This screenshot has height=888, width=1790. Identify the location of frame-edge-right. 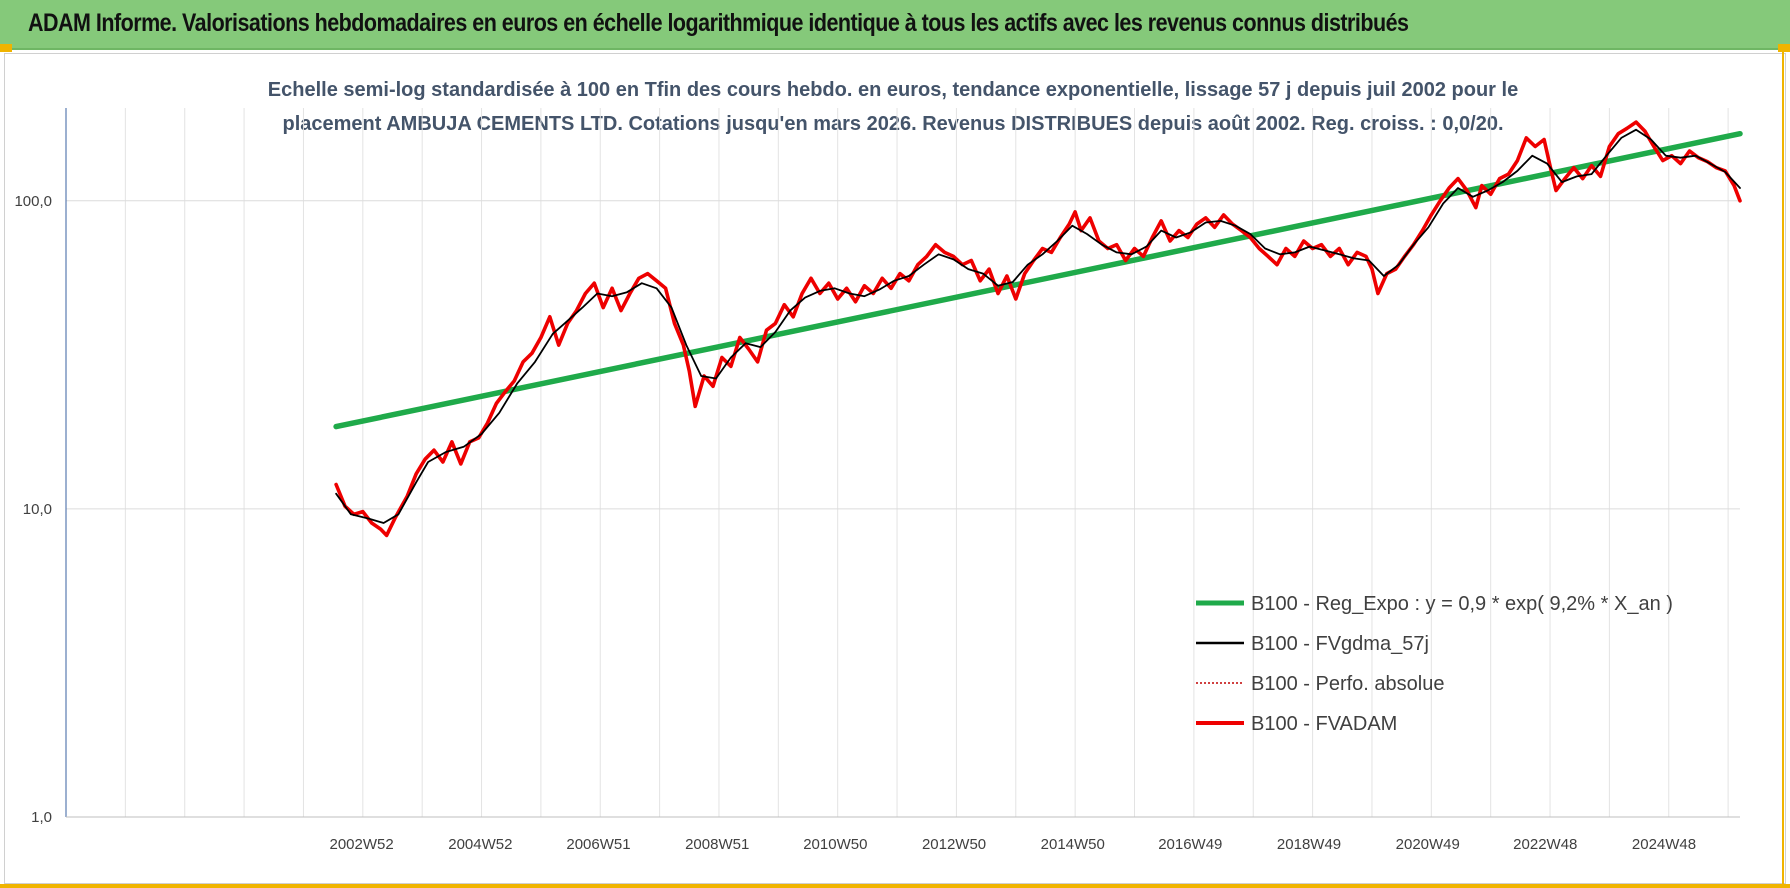
(1783, 470).